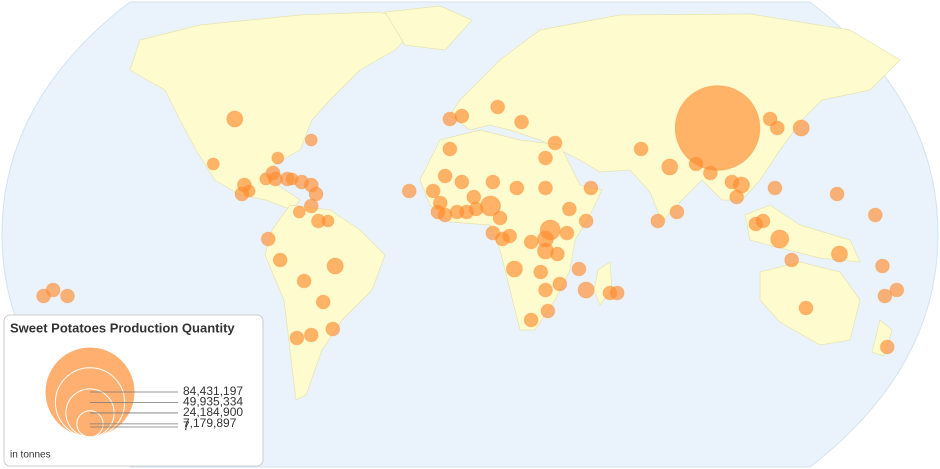 Image resolution: width=940 pixels, height=469 pixels. What do you see at coordinates (882, 338) in the screenshot?
I see `new-zealand` at bounding box center [882, 338].